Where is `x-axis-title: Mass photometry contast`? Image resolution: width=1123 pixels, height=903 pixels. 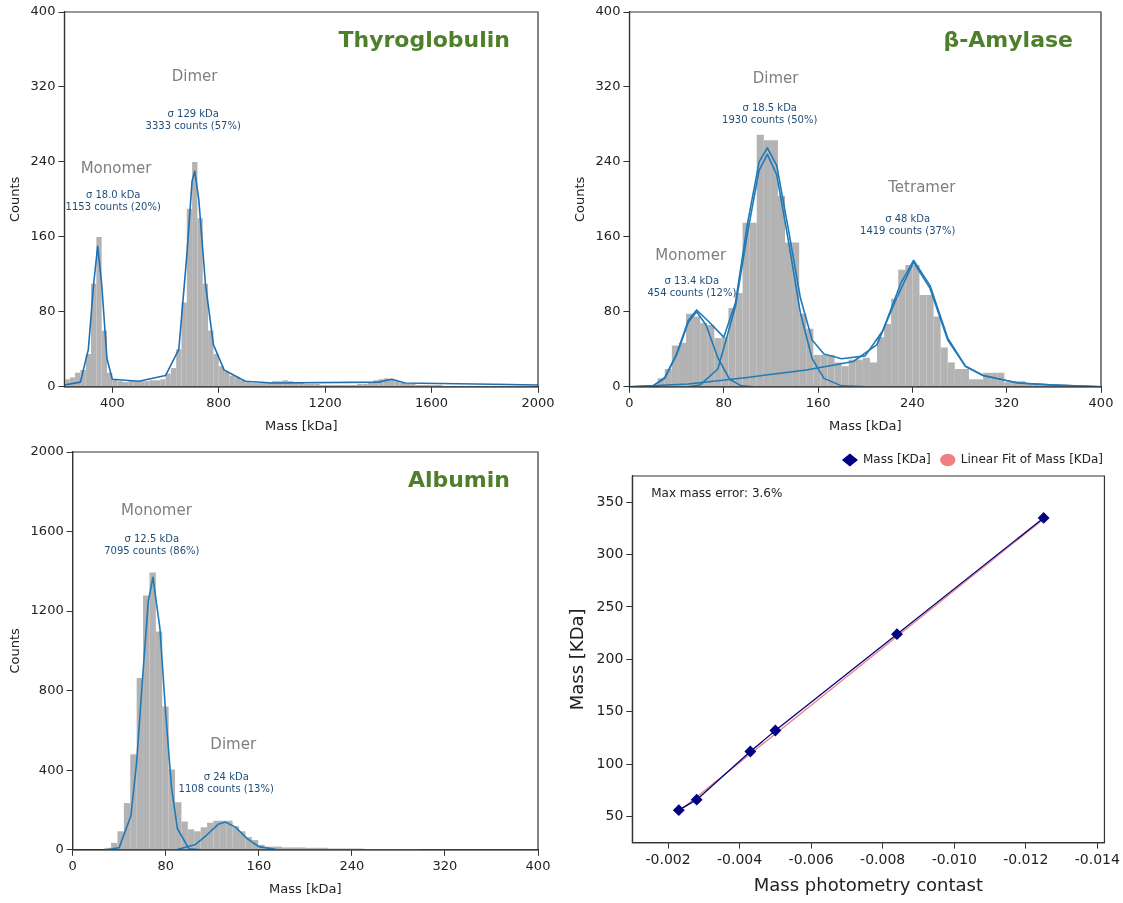
x-axis-title: Mass photometry contast is located at coordinates (868, 884).